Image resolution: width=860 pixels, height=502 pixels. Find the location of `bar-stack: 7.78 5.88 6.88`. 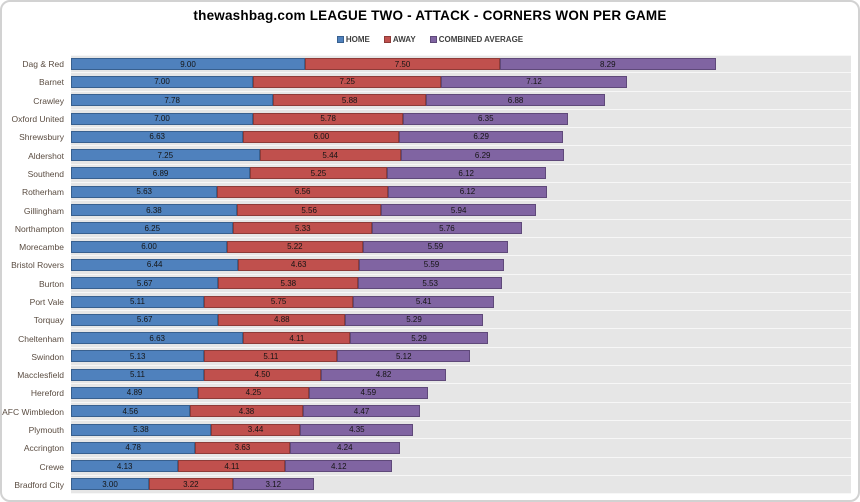

bar-stack: 7.78 5.88 6.88 is located at coordinates (461, 100).